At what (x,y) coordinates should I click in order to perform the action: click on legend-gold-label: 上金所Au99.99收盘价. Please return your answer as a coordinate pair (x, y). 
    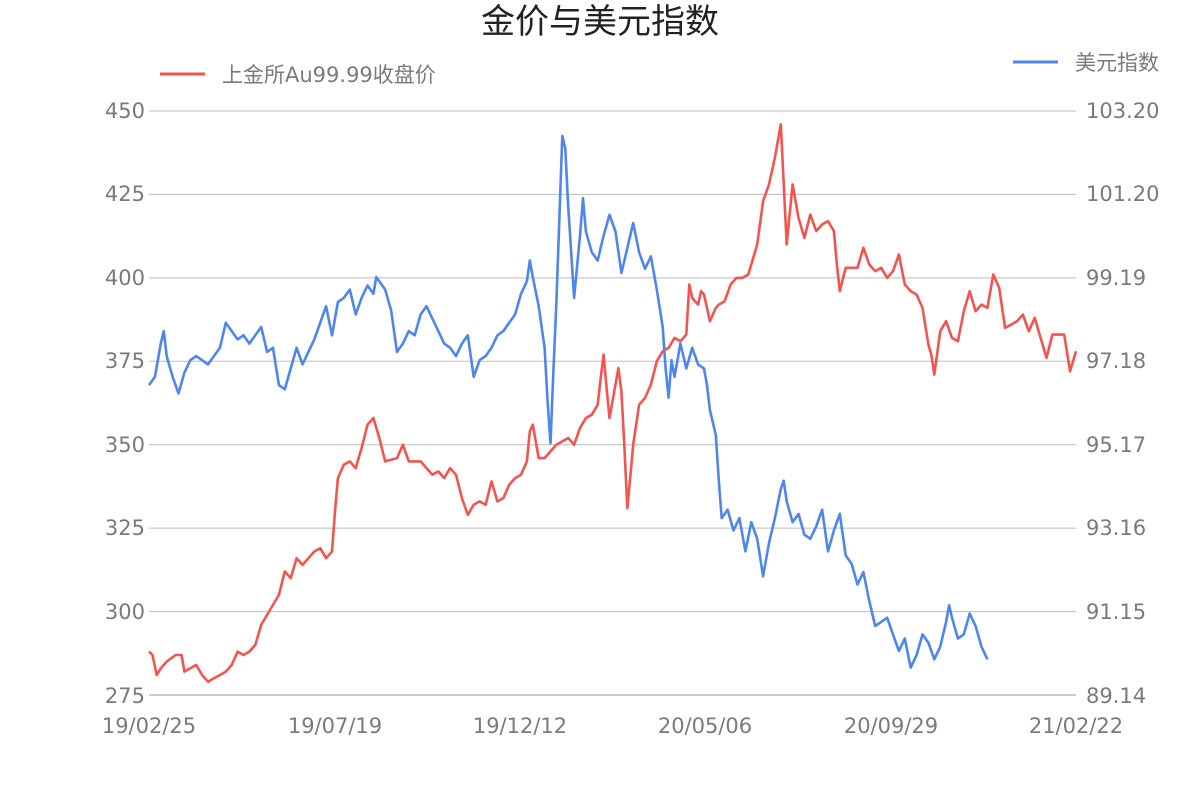
    Looking at the image, I should click on (329, 75).